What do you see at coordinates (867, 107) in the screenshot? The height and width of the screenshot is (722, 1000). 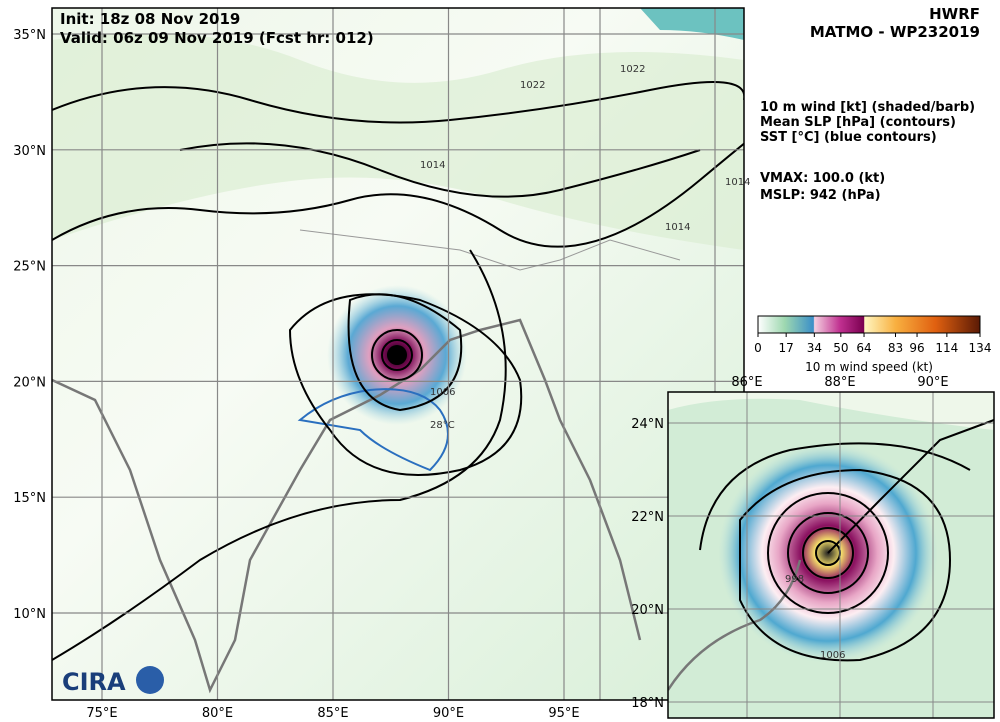 I see `legend-line: 10 m wind [kt] (shaded/barb)` at bounding box center [867, 107].